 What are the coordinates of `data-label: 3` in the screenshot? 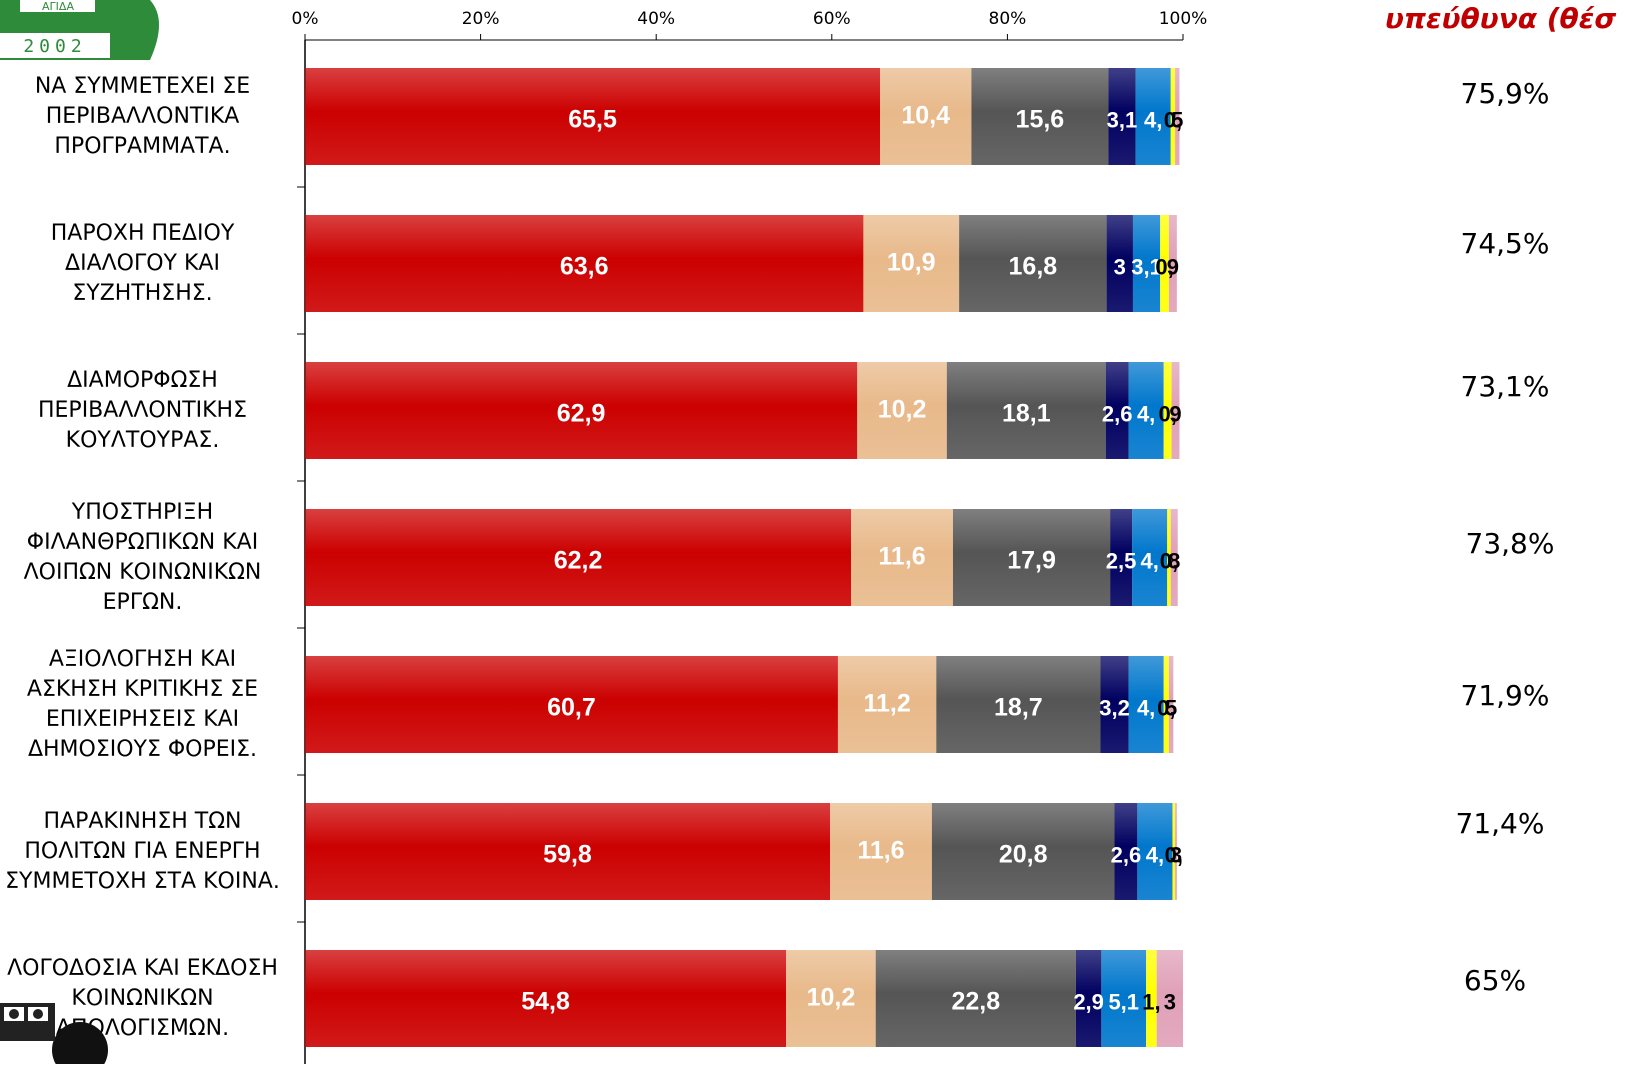 It's located at (1176, 855).